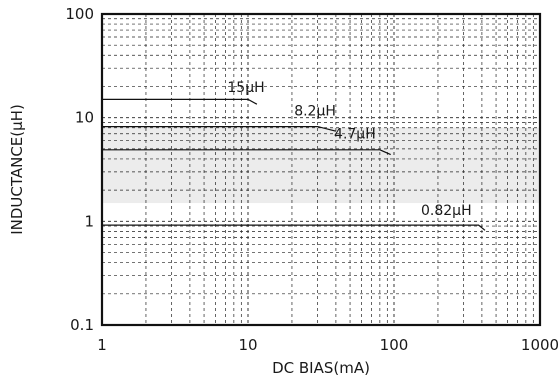 Image resolution: width=558 pixels, height=382 pixels. What do you see at coordinates (355, 135) in the screenshot?
I see `series-label: 4.7μH` at bounding box center [355, 135].